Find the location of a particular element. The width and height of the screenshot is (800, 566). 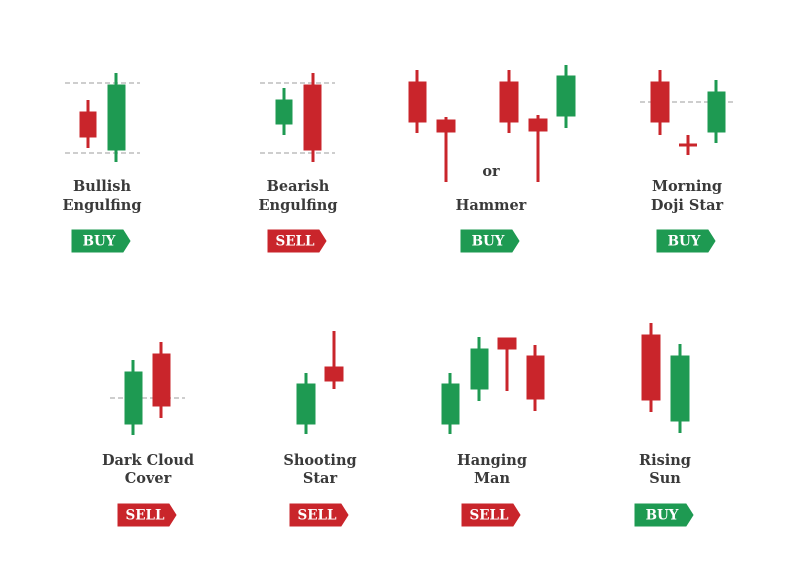

pattern-name: Hanging is located at coordinates (492, 460).